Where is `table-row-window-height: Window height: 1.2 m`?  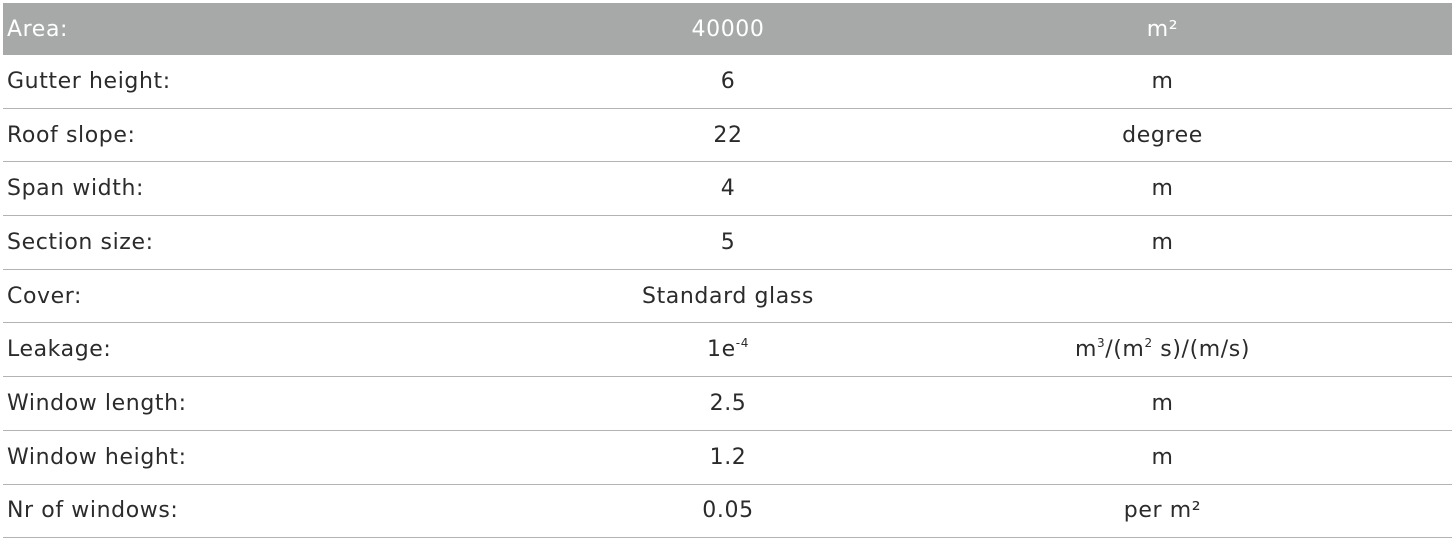
table-row-window-height: Window height: 1.2 m is located at coordinates (727, 458).